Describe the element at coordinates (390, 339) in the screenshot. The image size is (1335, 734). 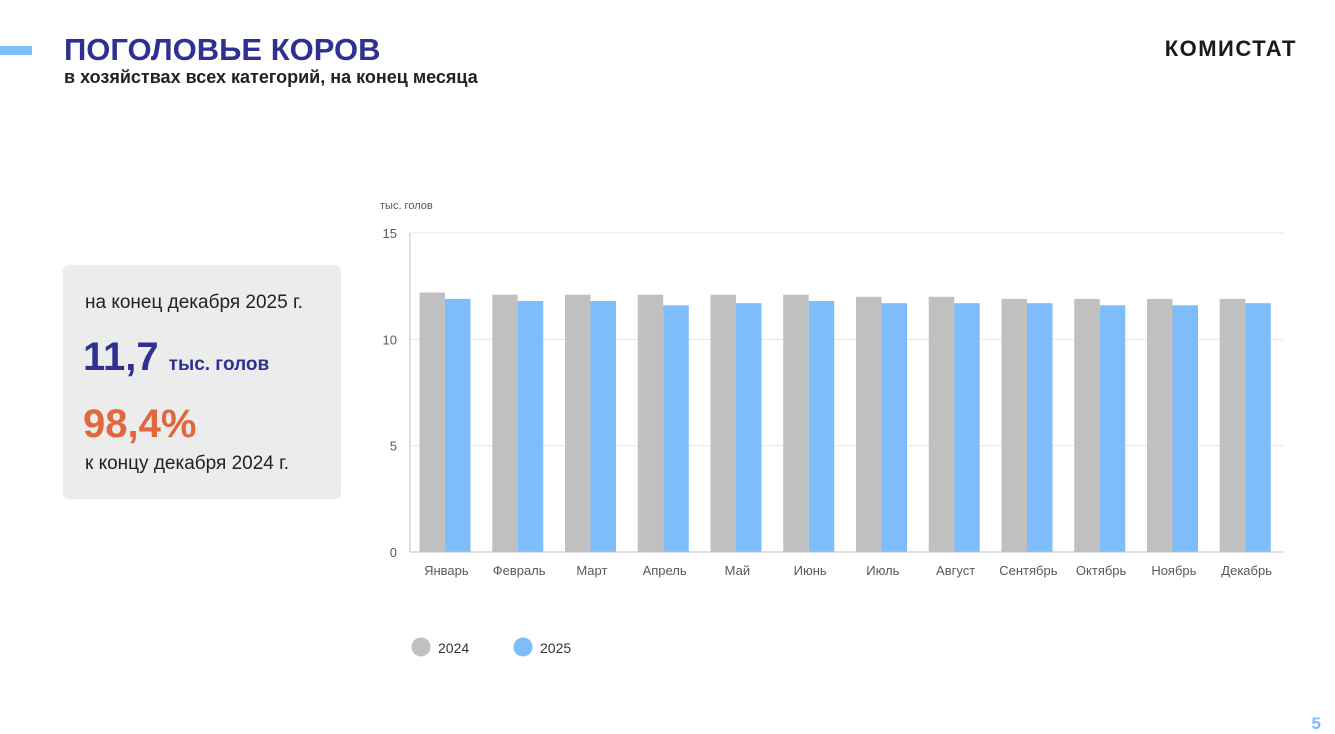
I see `y-tick-label: 10` at that location.